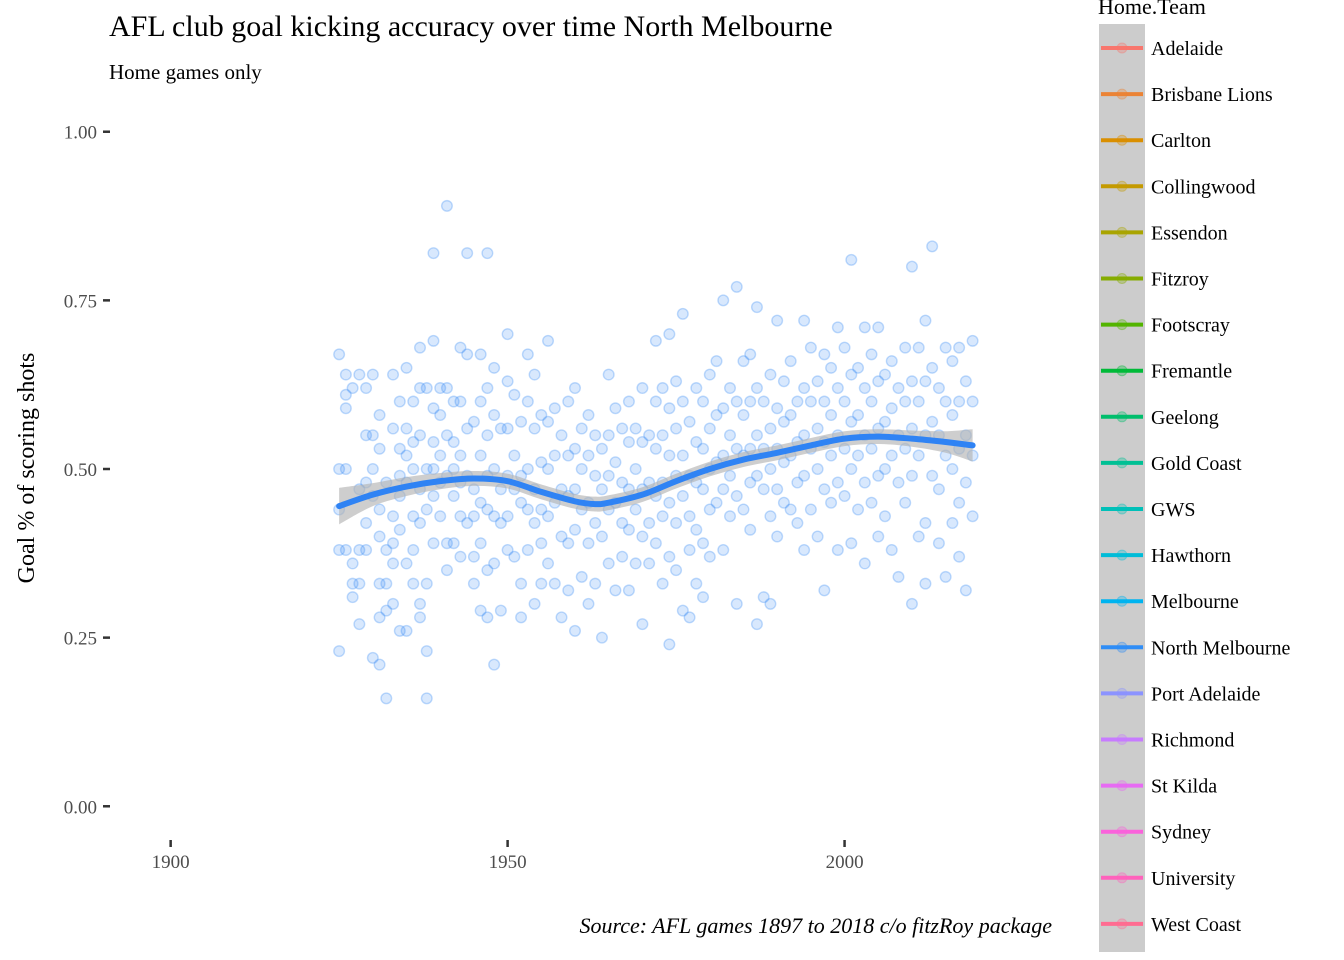 The width and height of the screenshot is (1344, 960). Describe the element at coordinates (1148, 510) in the screenshot. I see `legend-item: GWS` at that location.